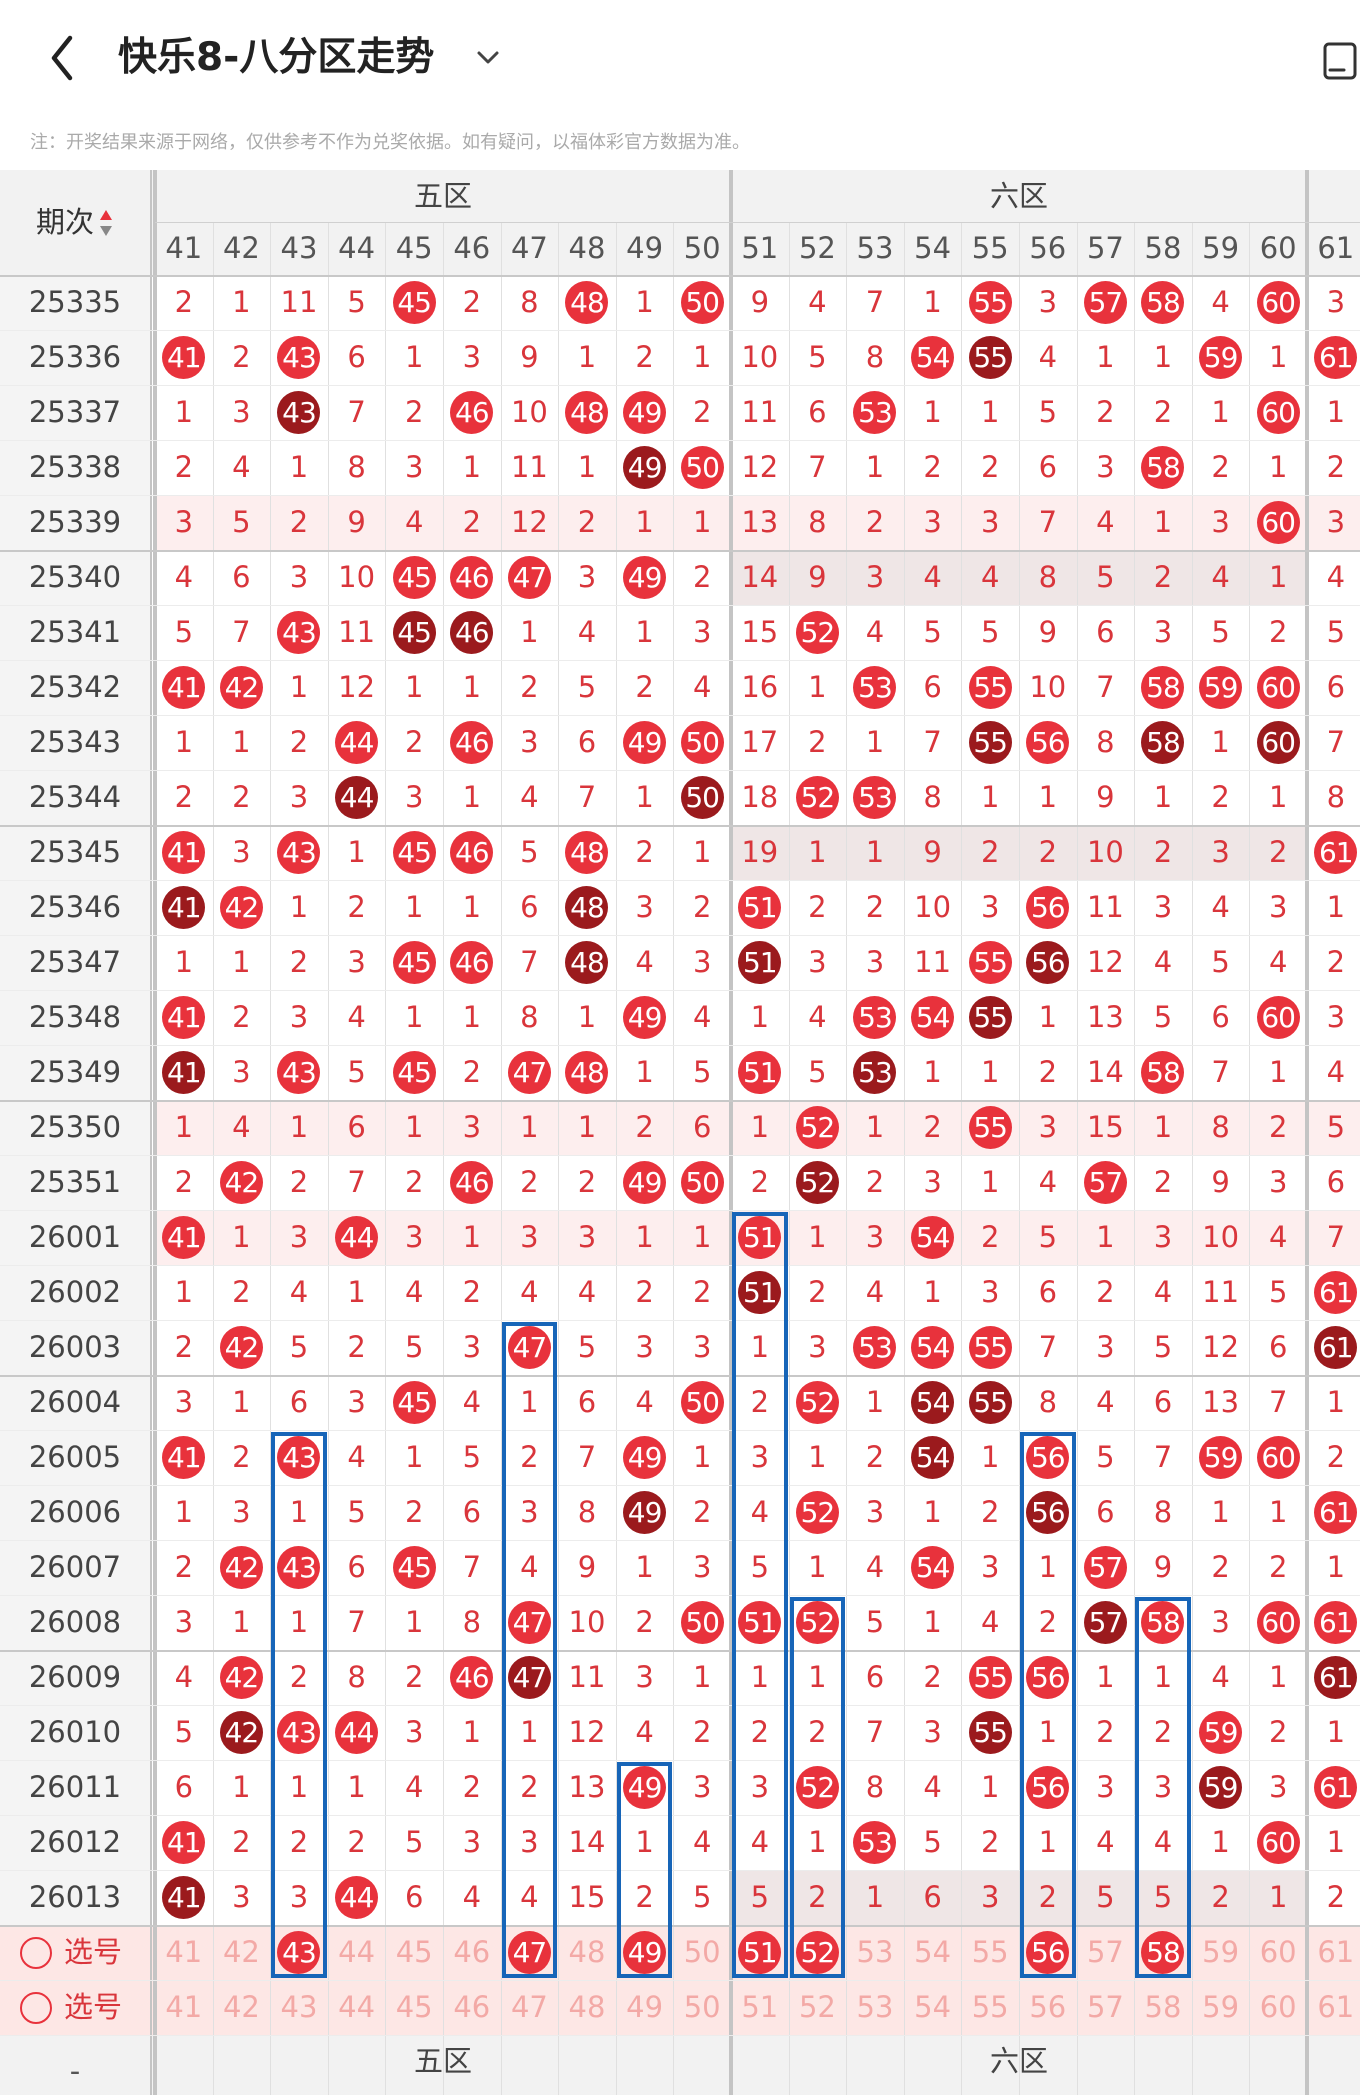  I want to click on drawn-number-ball: 57, so click(1105, 302).